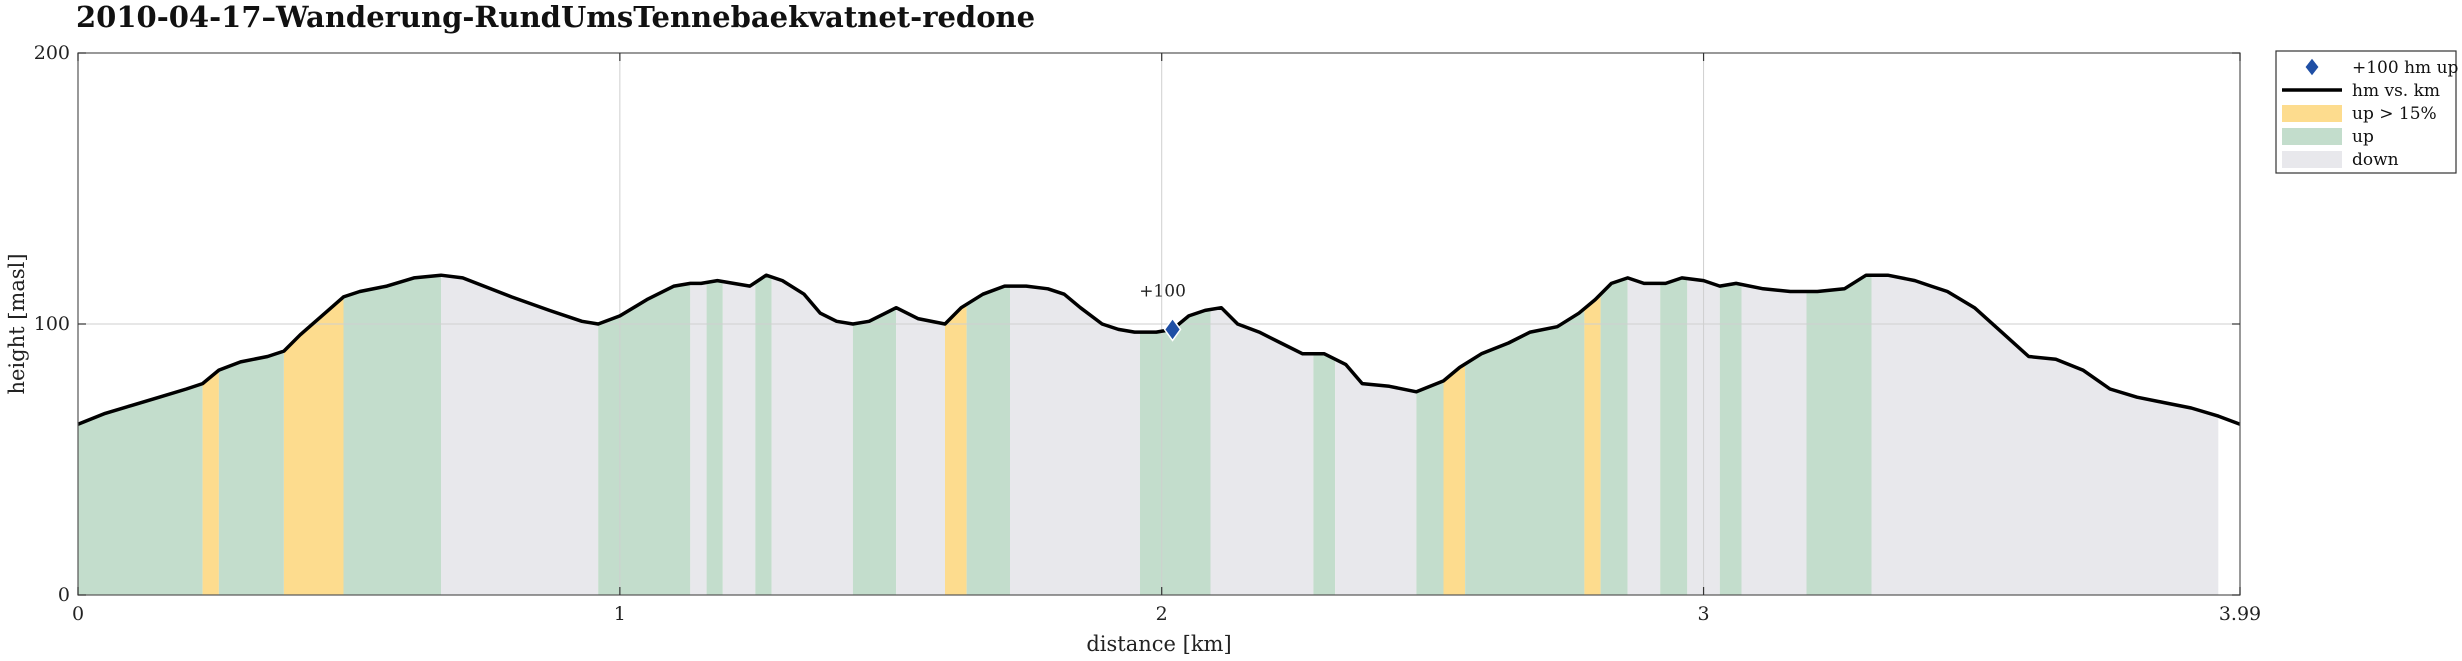 This screenshot has height=661, width=2462. Describe the element at coordinates (2405, 68) in the screenshot. I see `legend-label-marker: +100 hm up` at that location.